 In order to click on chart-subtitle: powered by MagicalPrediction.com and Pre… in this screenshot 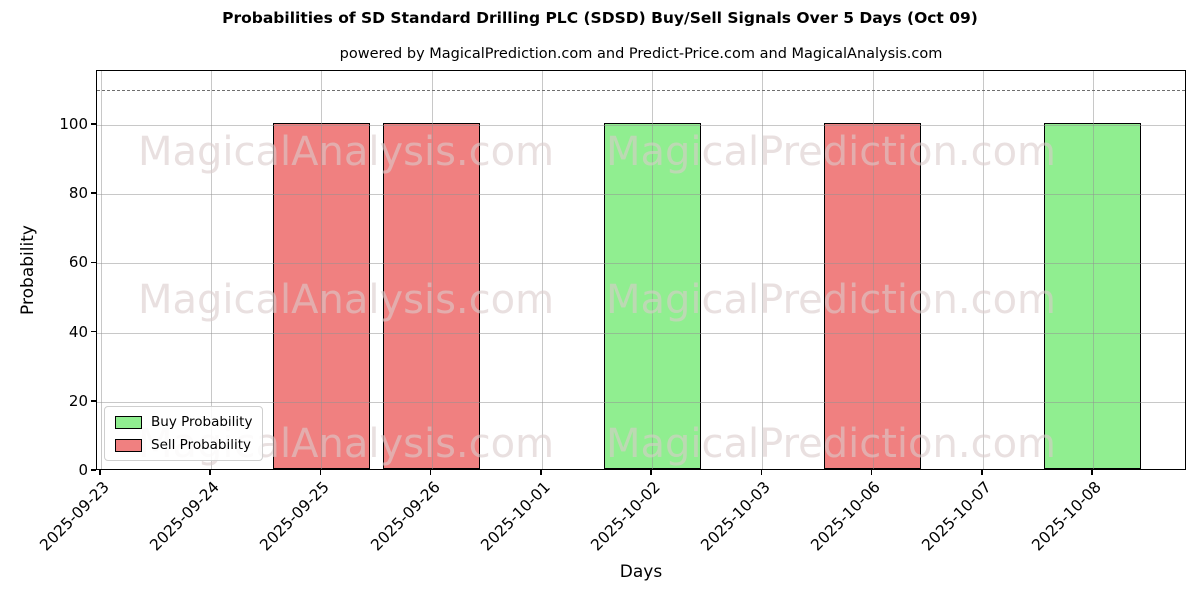, I will do `click(641, 54)`.